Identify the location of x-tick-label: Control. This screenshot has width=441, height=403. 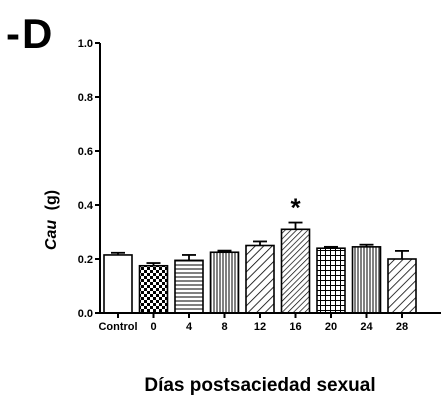
(117, 327).